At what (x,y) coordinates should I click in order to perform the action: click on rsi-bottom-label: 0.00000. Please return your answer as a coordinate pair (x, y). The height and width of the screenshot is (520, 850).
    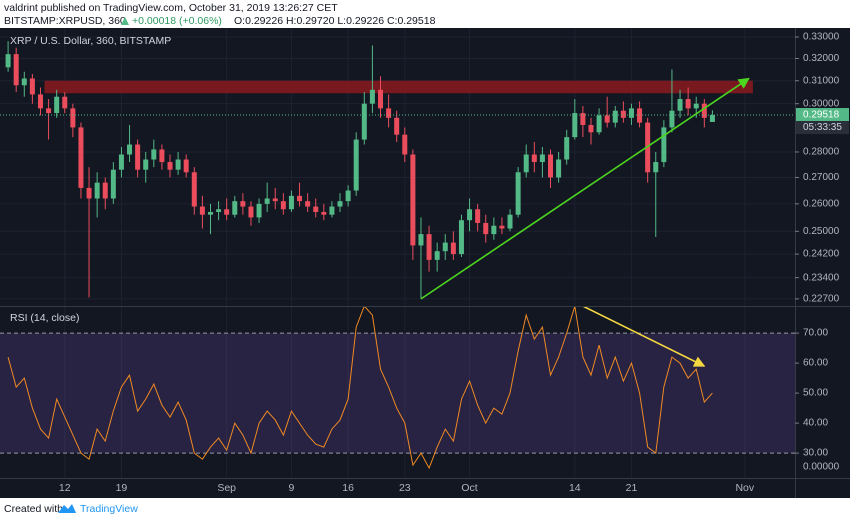
    Looking at the image, I should click on (821, 467).